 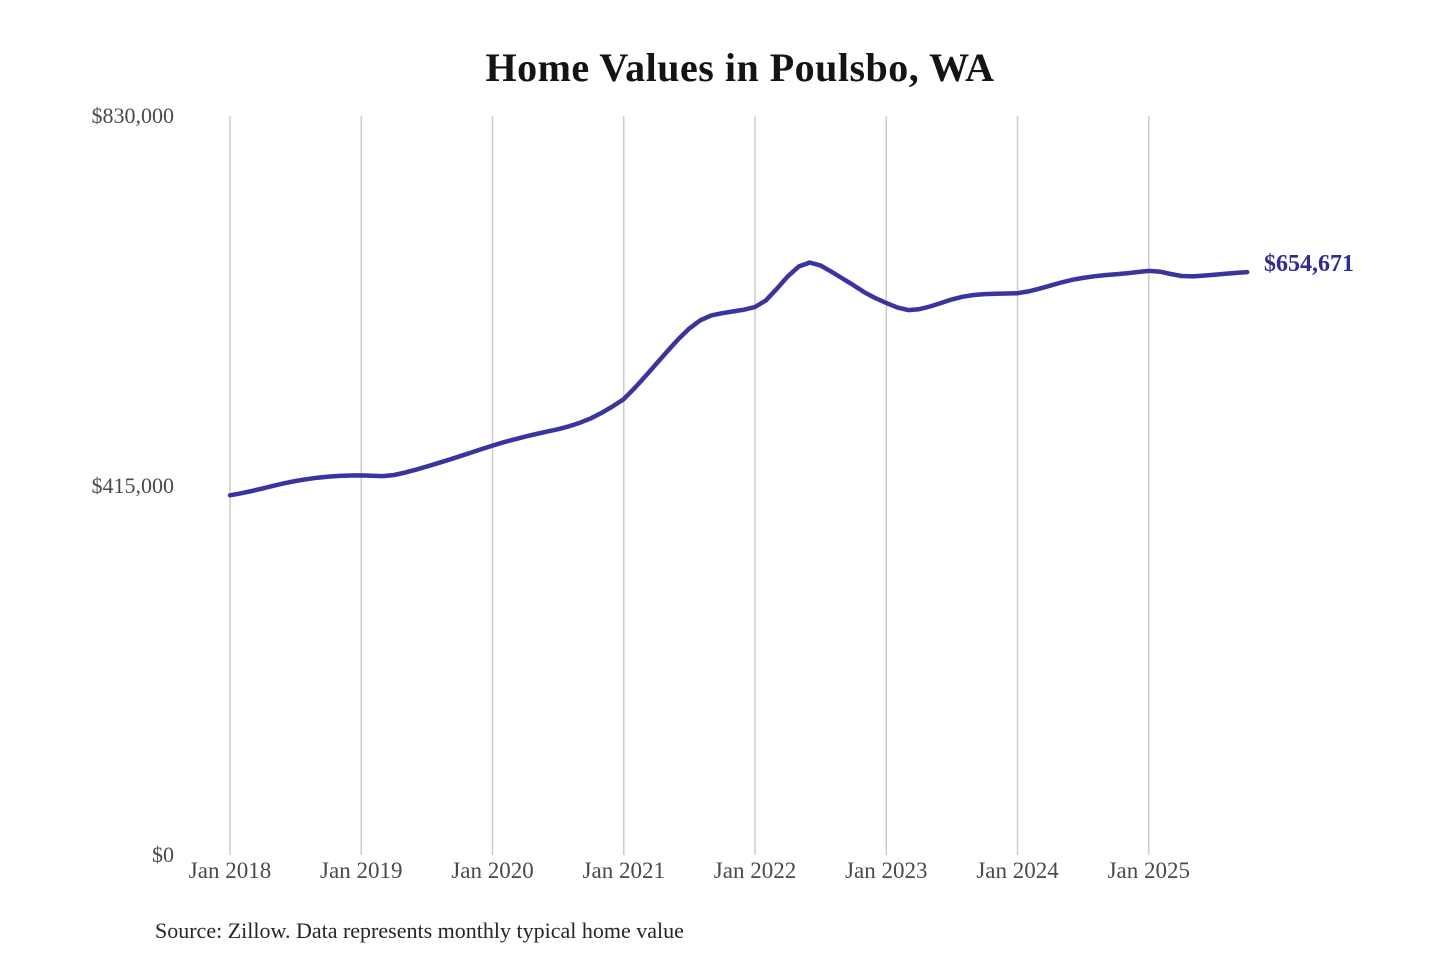 What do you see at coordinates (163, 854) in the screenshot?
I see `y-axis-tick-label: $0` at bounding box center [163, 854].